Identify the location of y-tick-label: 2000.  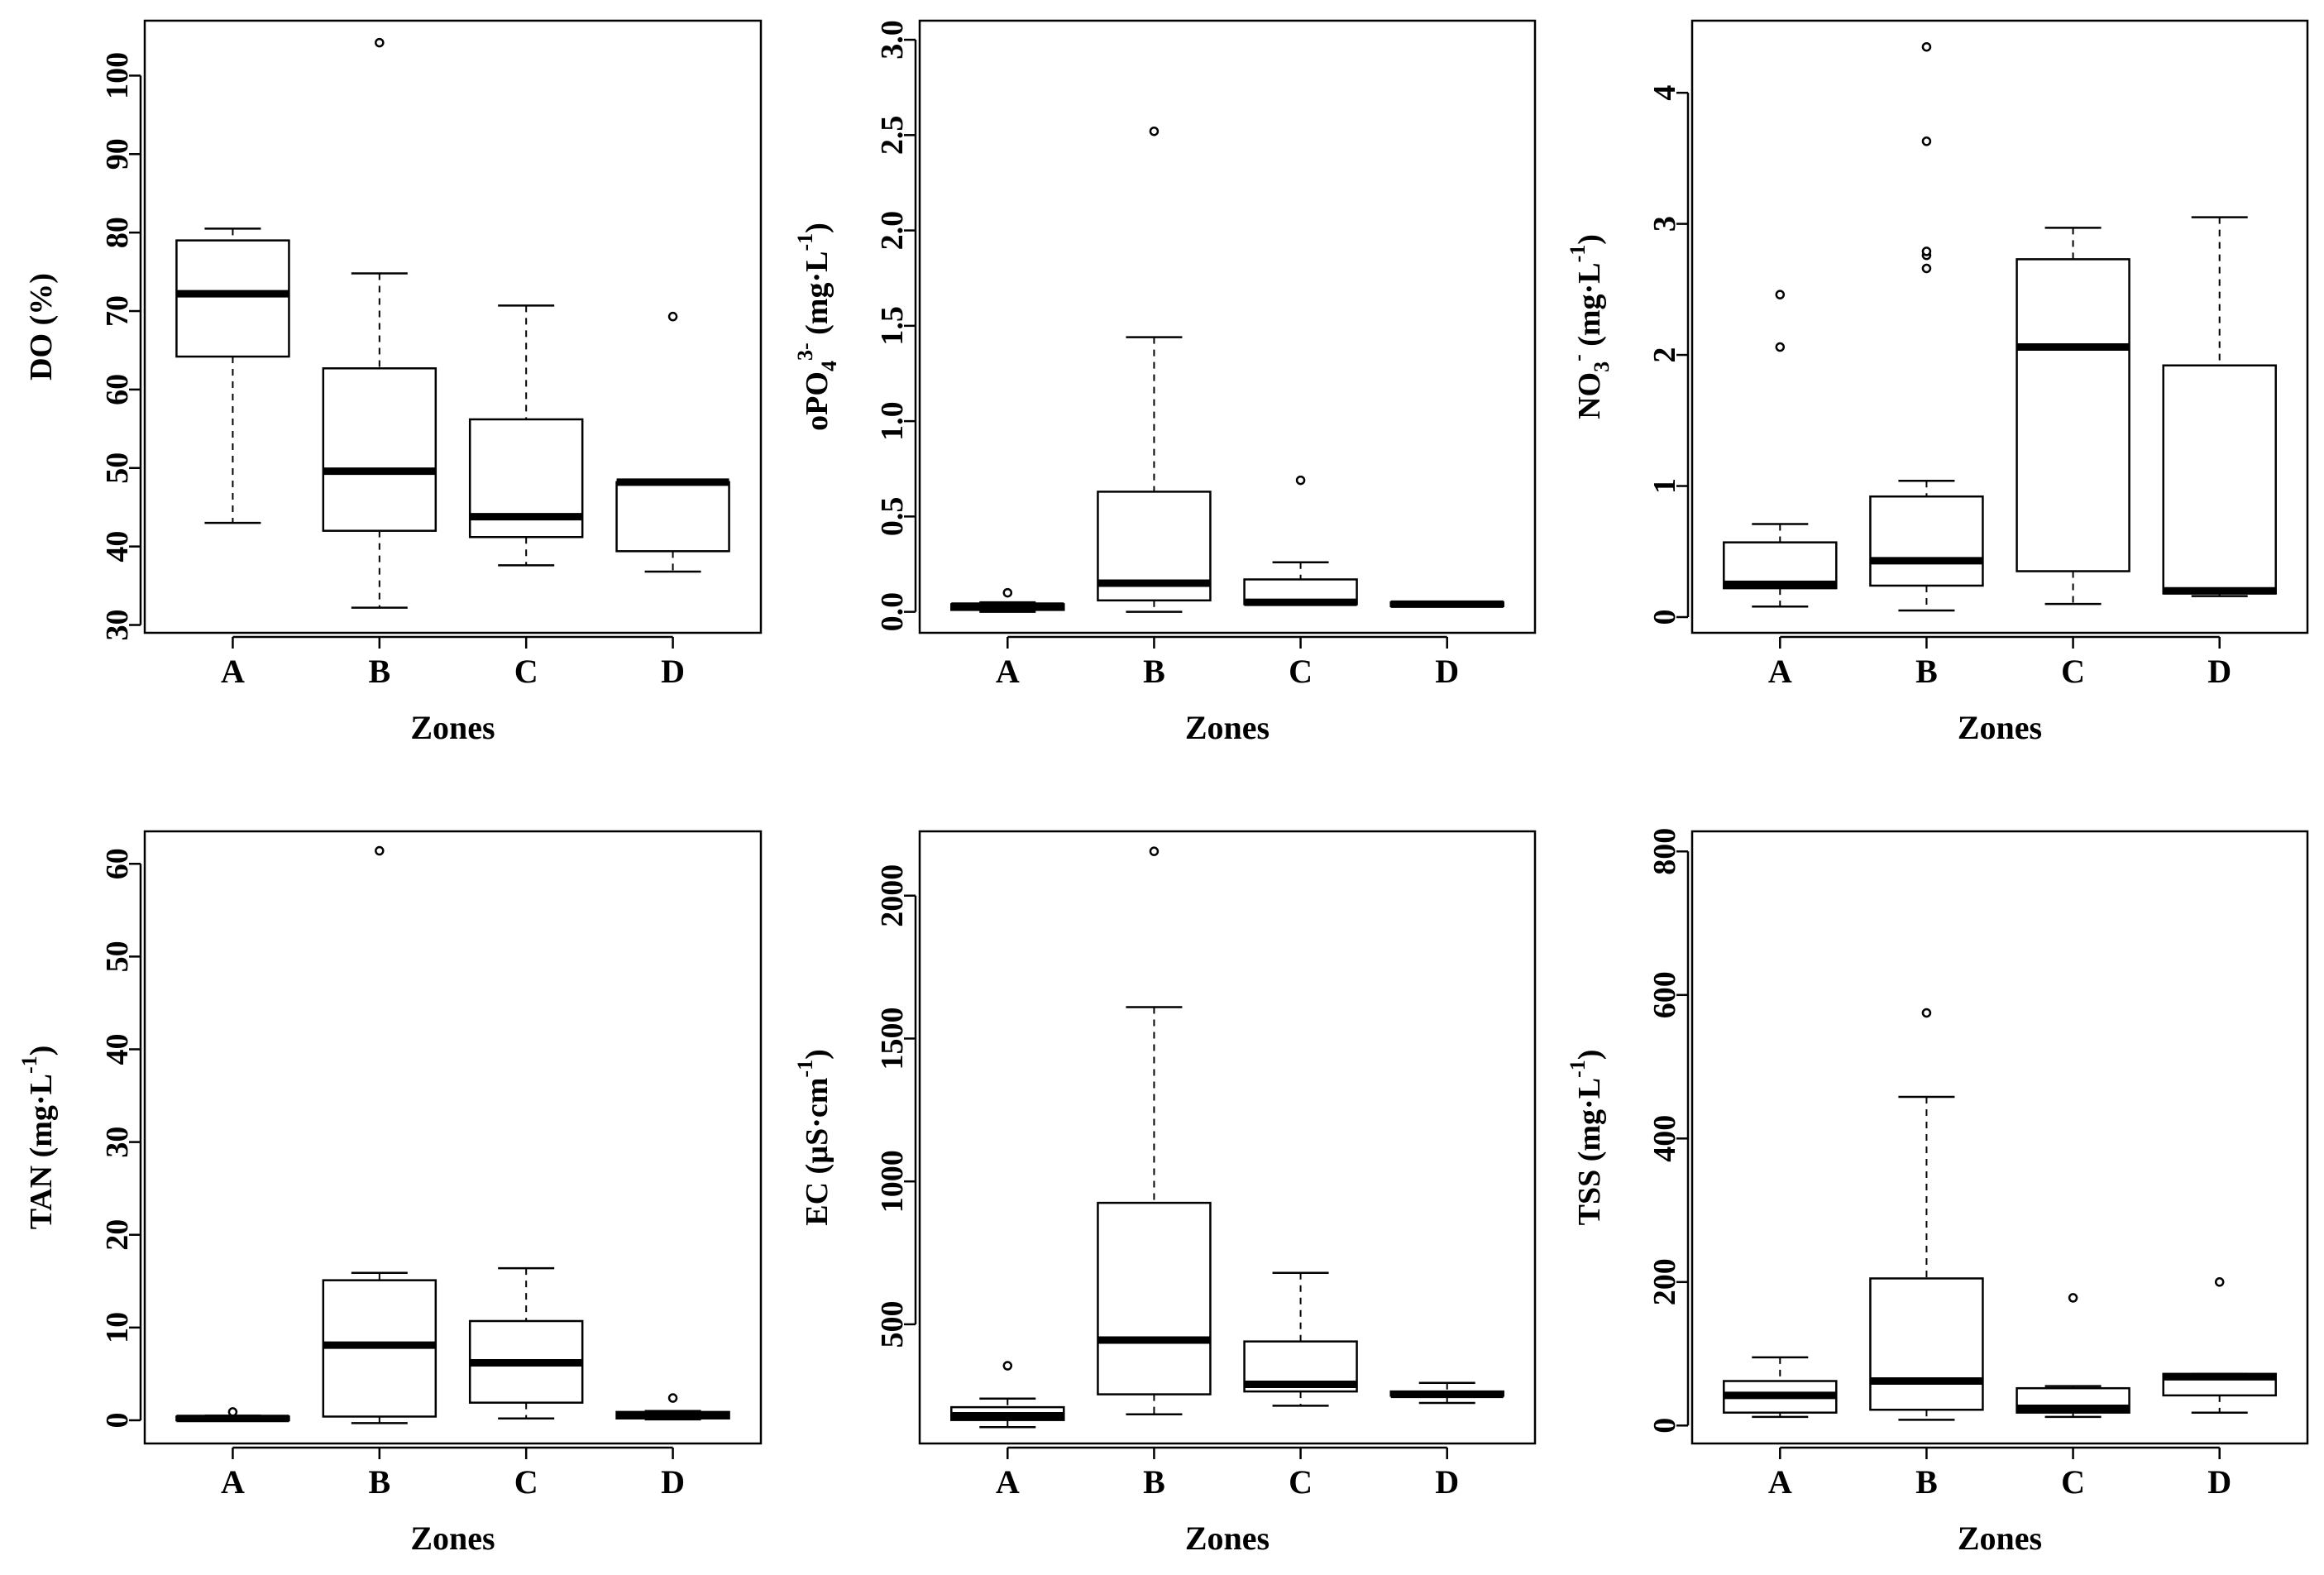
(893, 895).